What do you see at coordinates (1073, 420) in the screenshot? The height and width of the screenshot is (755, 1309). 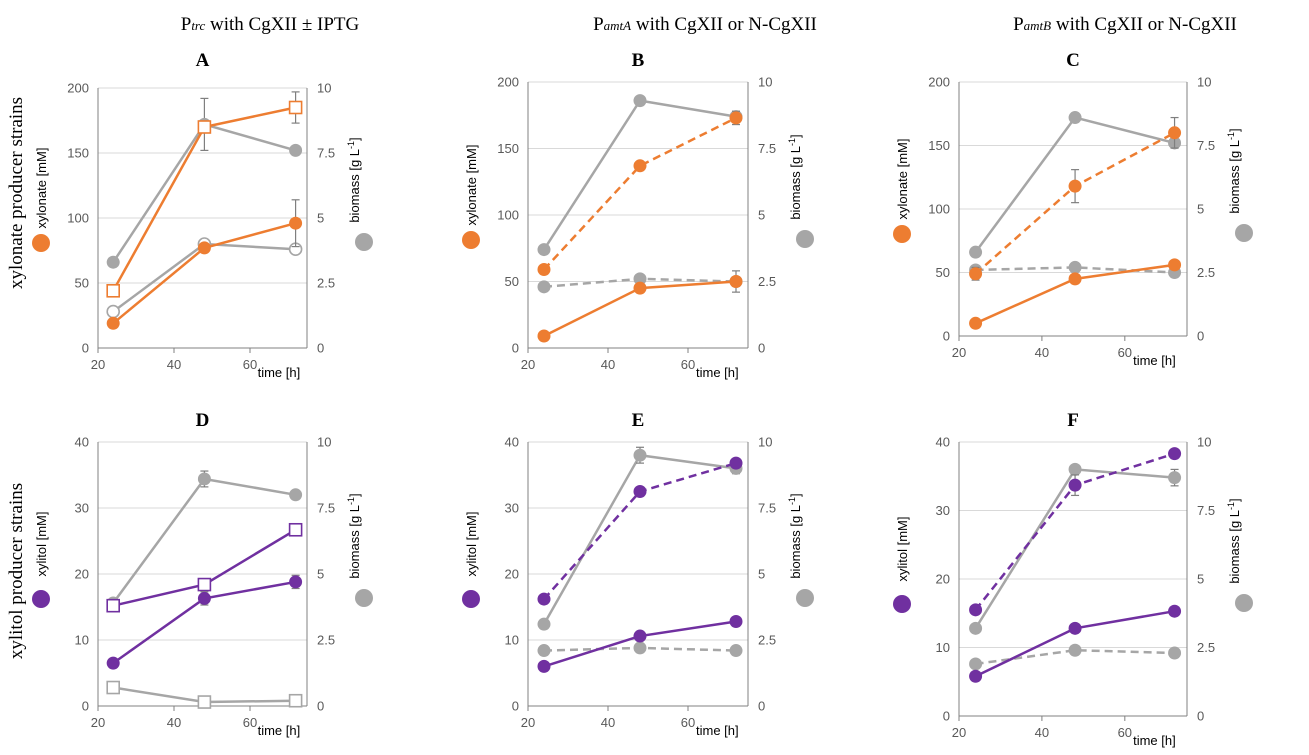 I see `panel-letter: F` at bounding box center [1073, 420].